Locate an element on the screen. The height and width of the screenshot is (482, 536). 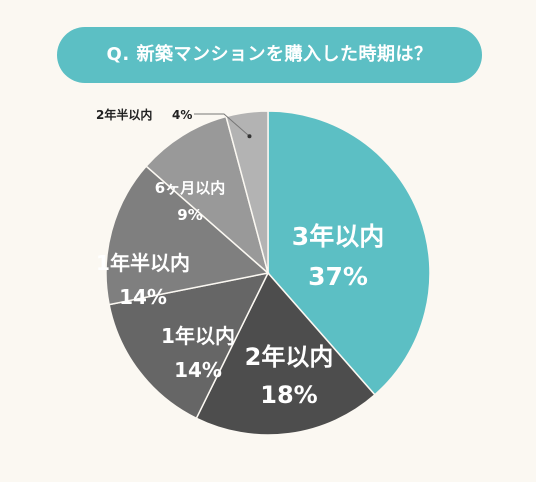
callout-dot is located at coordinates (249, 136).